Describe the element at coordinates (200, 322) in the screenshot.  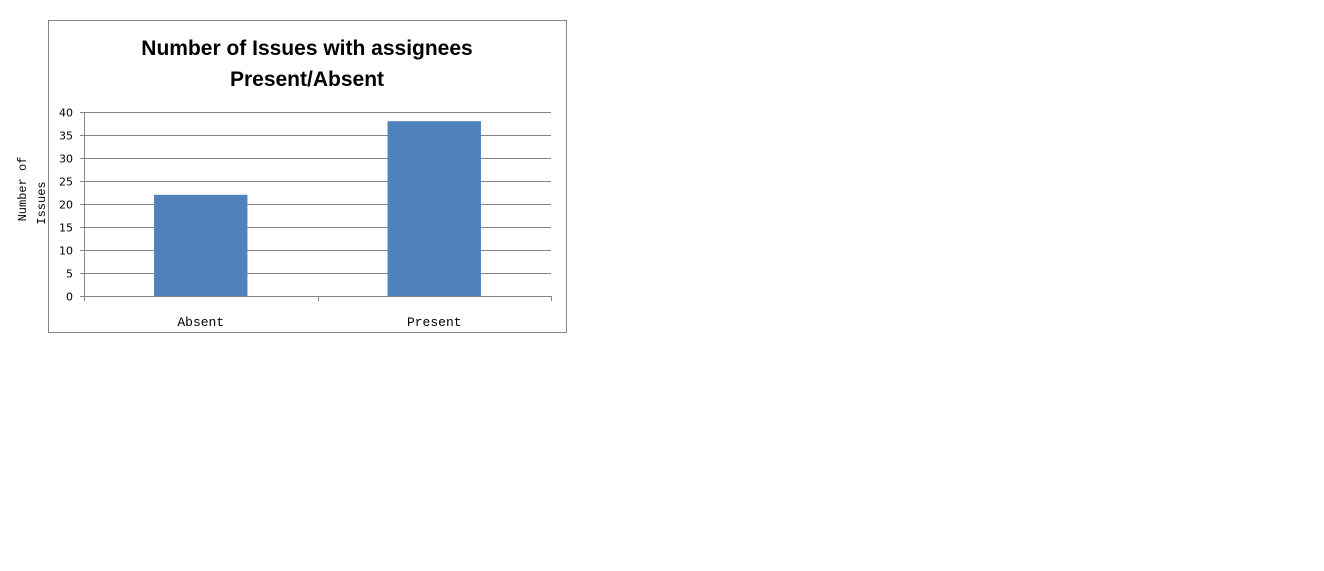
I see `x-tick-label: Absent` at that location.